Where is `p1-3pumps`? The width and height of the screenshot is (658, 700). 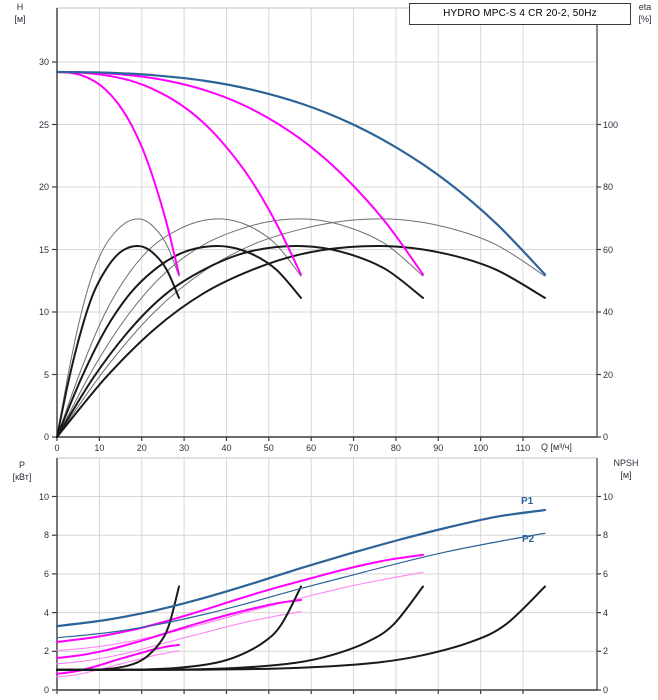
p1-3pumps is located at coordinates (240, 598).